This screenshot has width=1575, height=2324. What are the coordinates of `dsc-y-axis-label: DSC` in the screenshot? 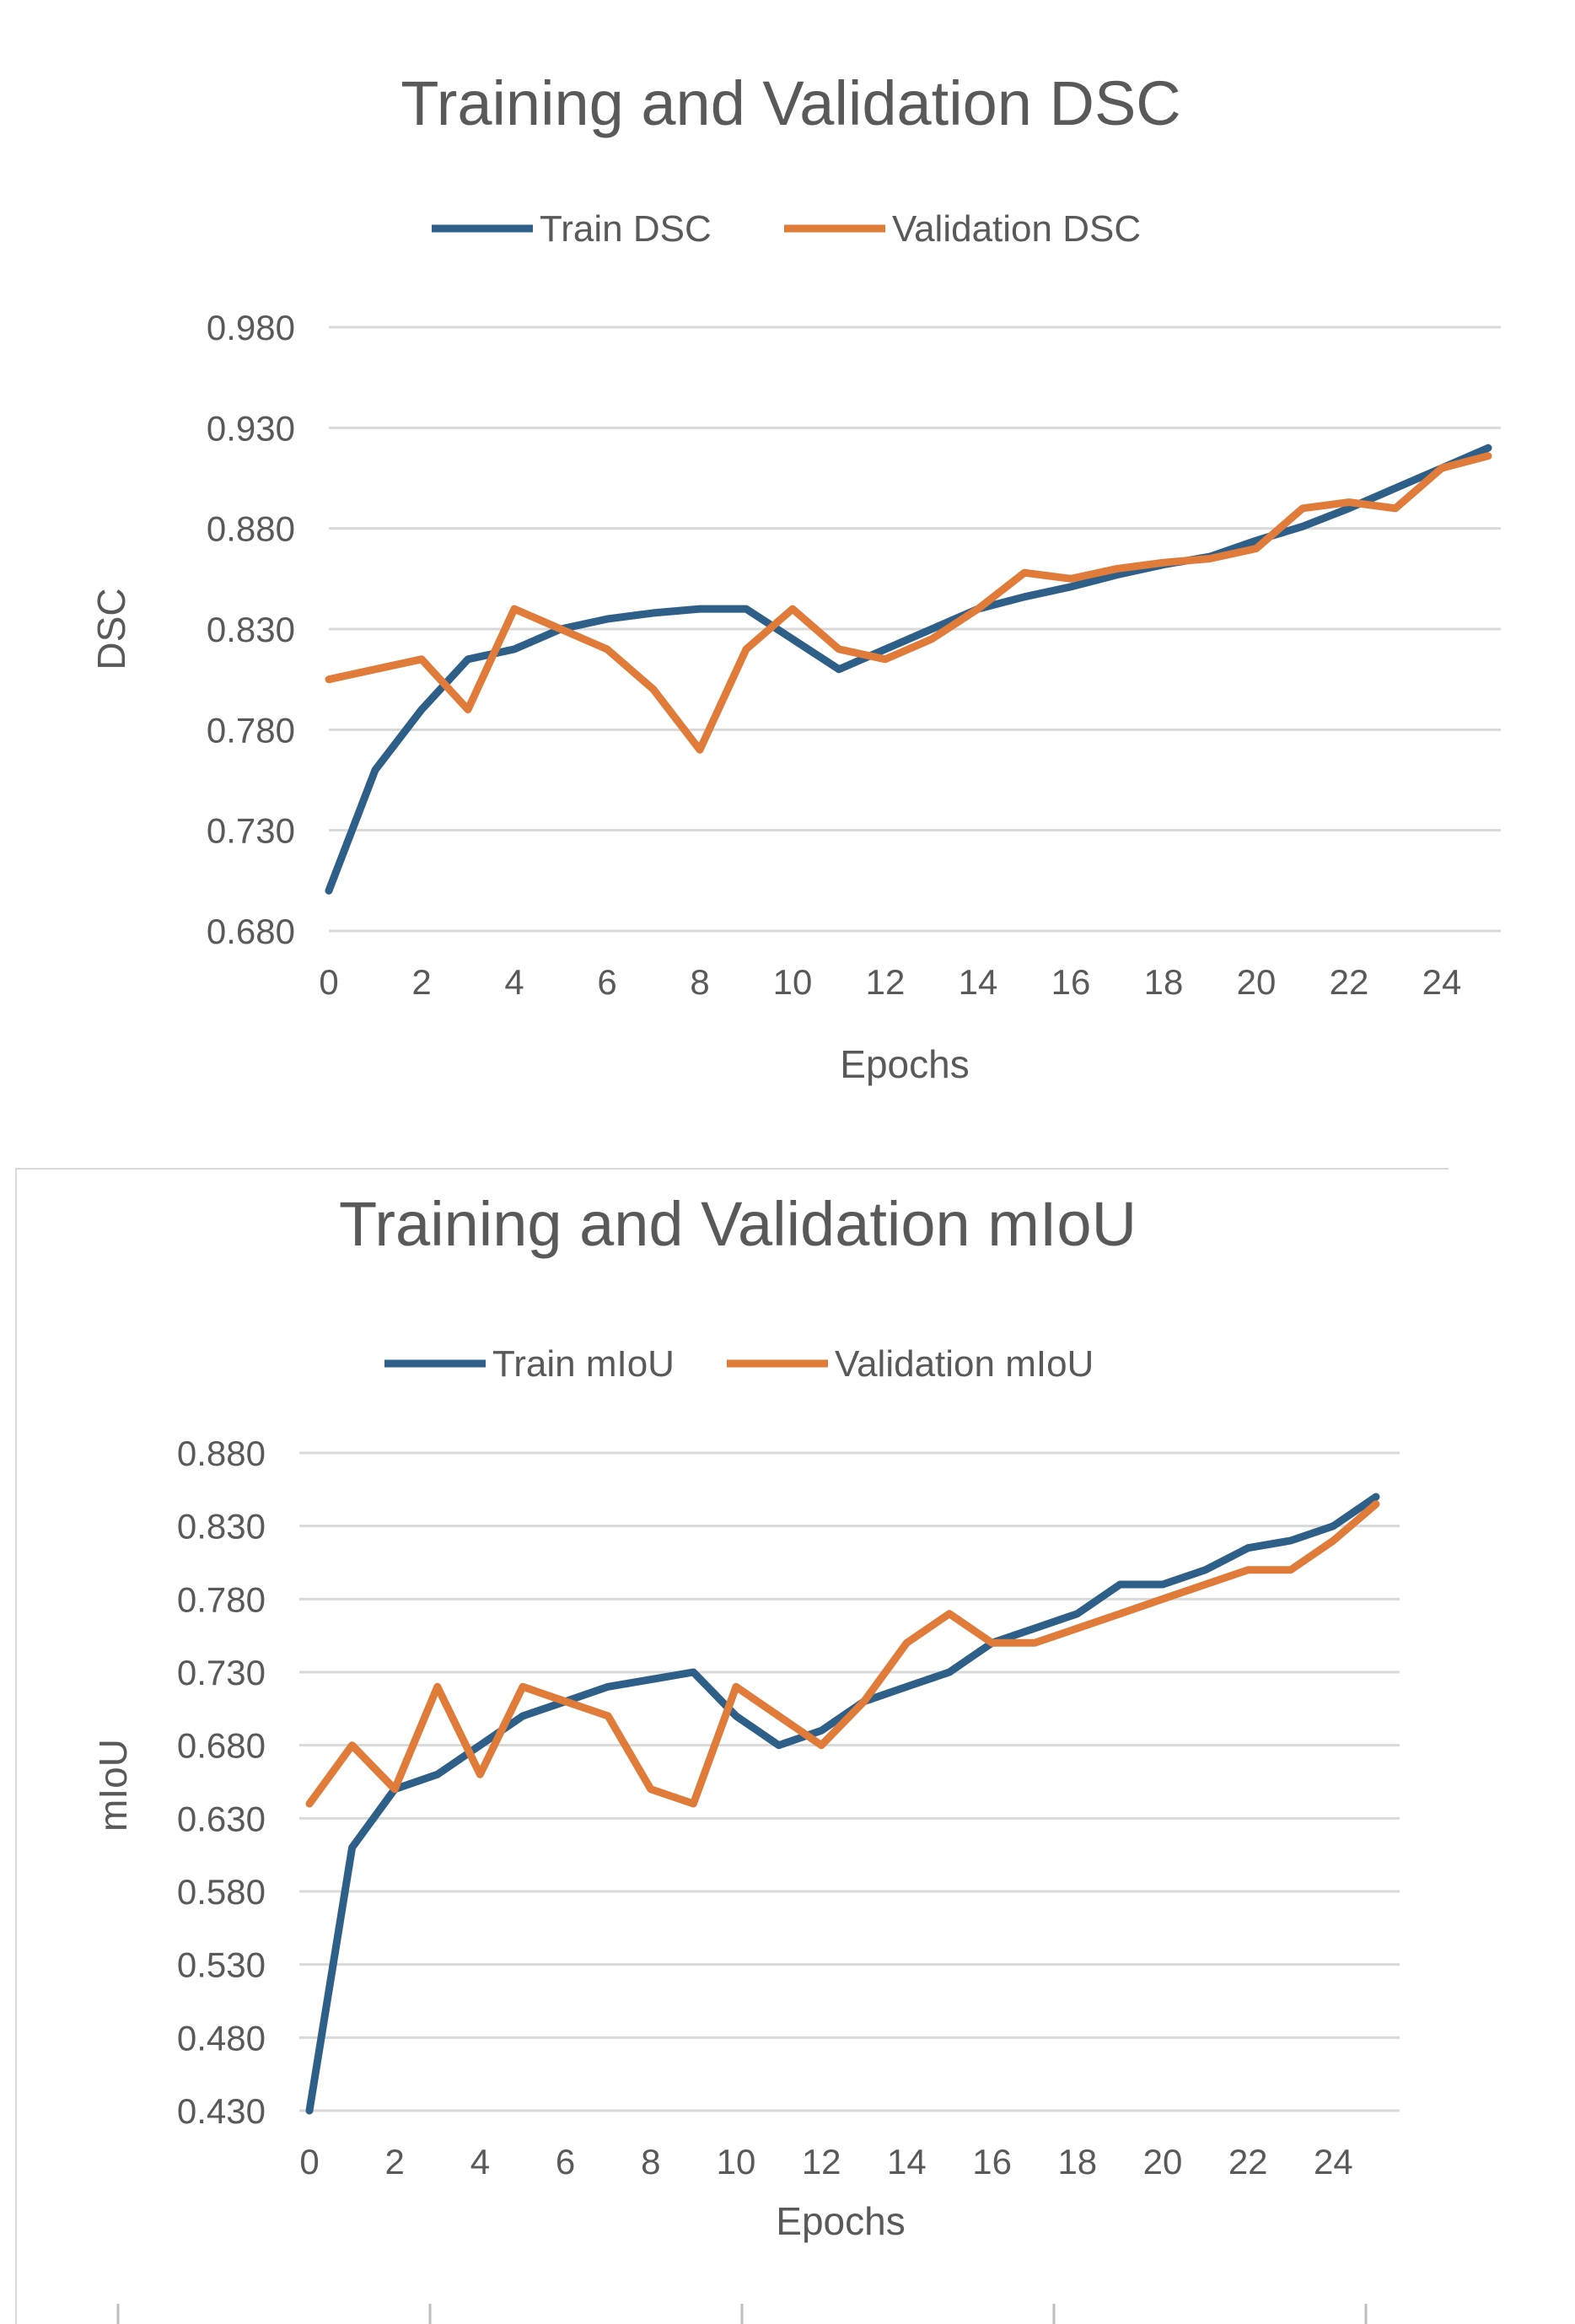 It's located at (111, 629).